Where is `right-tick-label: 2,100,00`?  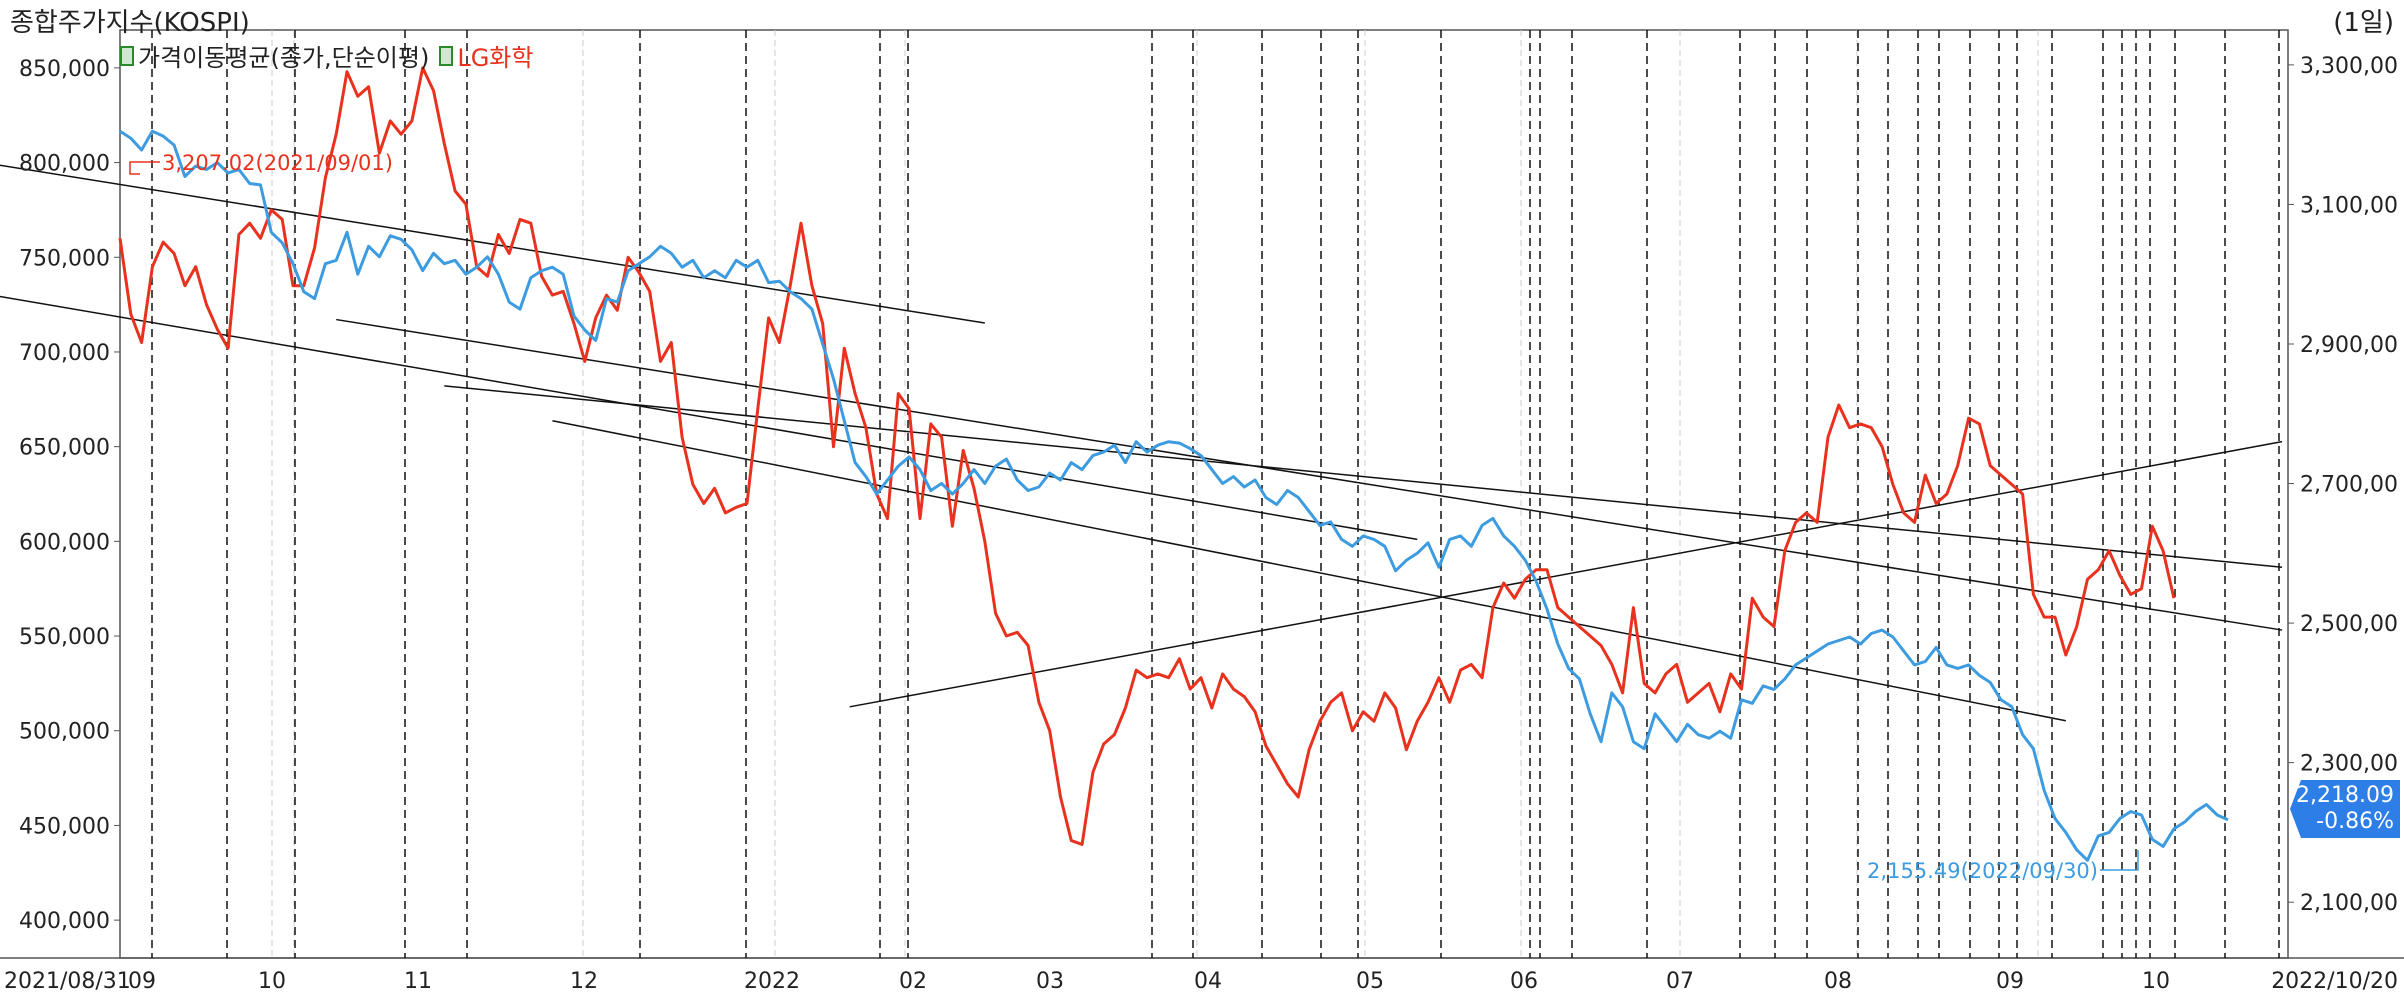 right-tick-label: 2,100,00 is located at coordinates (2349, 903).